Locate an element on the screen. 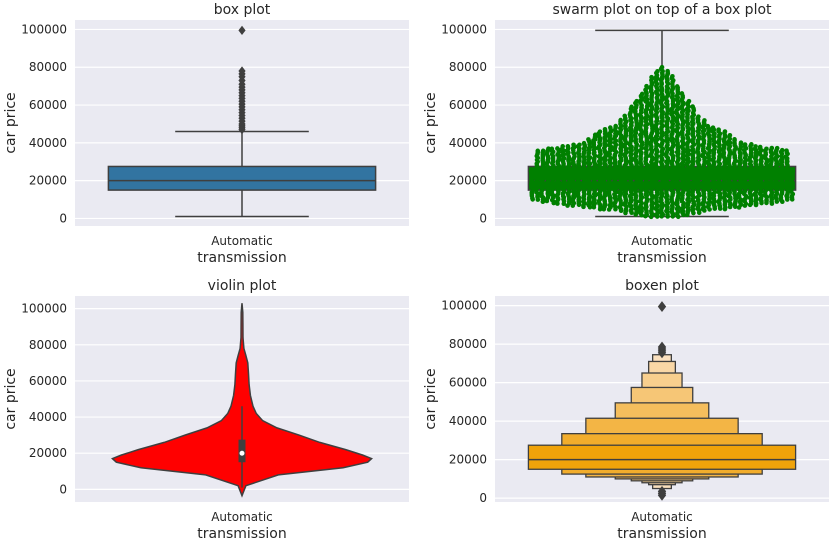 The height and width of the screenshot is (547, 829). iqr-box is located at coordinates (242, 178).